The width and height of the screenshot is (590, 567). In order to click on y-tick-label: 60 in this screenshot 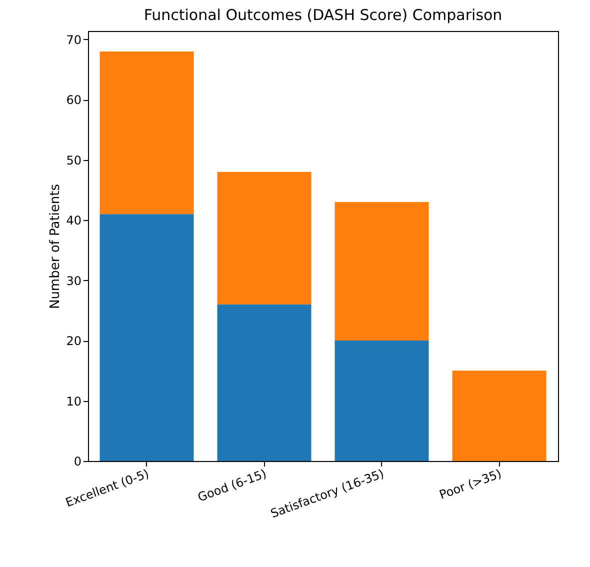, I will do `click(74, 100)`.